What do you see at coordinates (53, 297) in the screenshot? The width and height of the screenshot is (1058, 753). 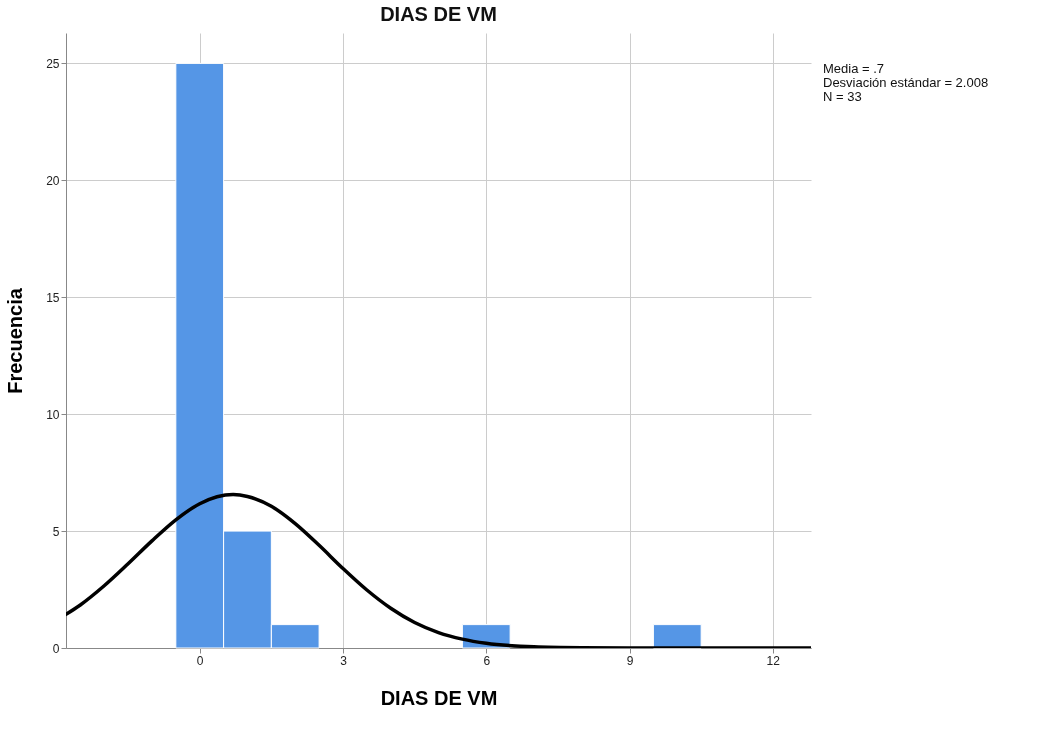 I see `y-tick-label: 15` at bounding box center [53, 297].